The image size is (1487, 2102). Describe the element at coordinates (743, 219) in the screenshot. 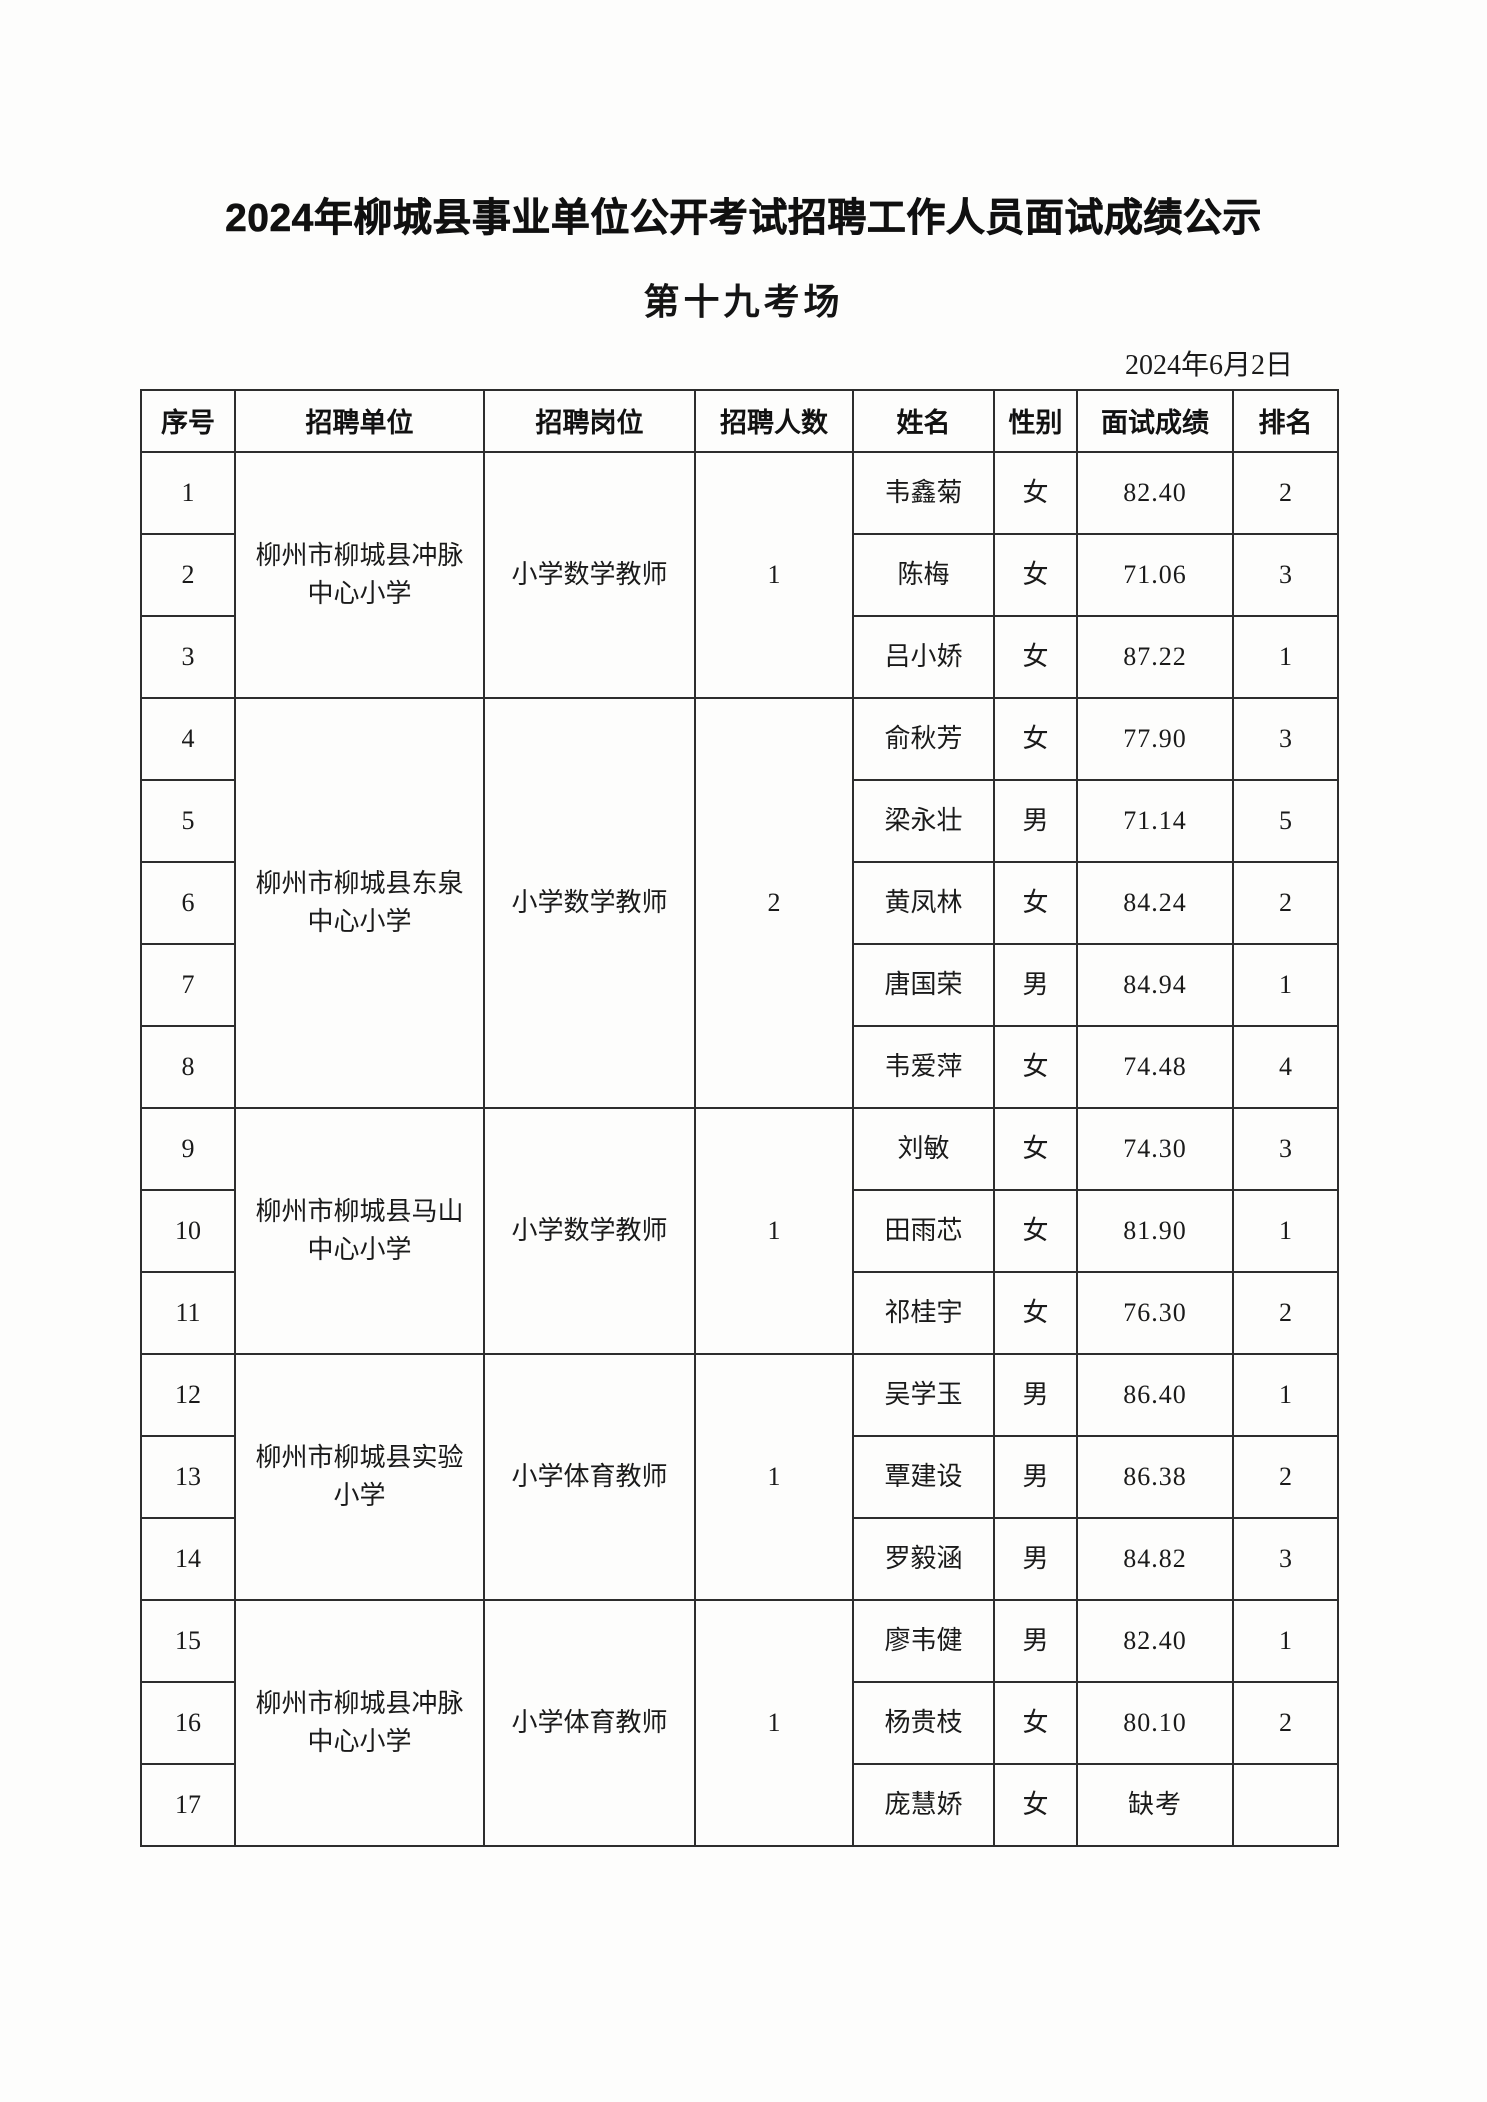

I see `document-title: 2024年柳城县事业单位公开考试招聘工作人员面试成绩公示` at that location.